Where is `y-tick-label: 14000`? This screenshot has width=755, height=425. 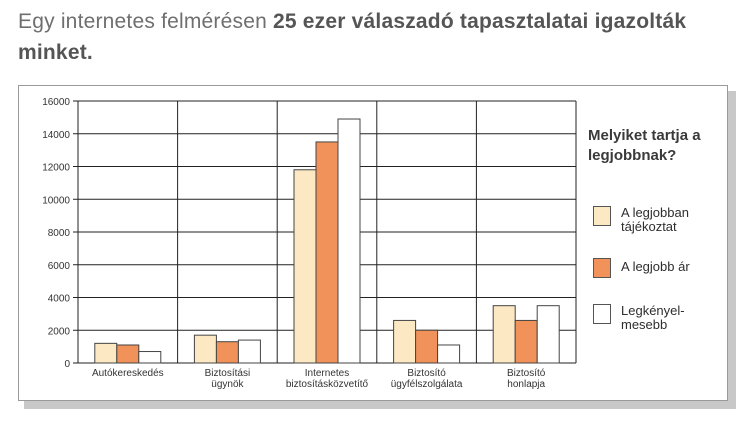
y-tick-label: 14000 is located at coordinates (56, 135).